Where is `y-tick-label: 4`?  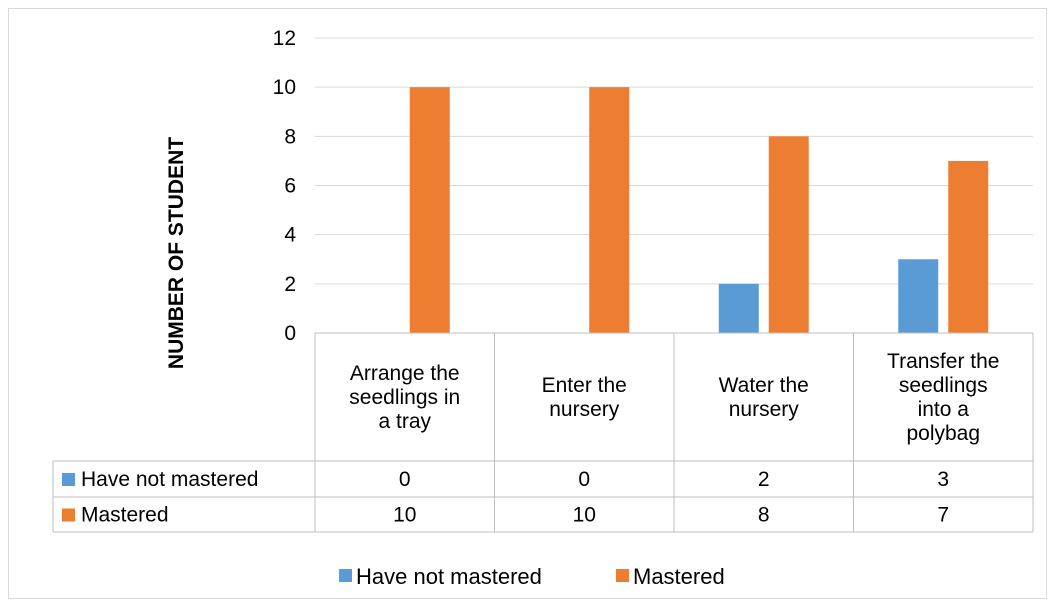 y-tick-label: 4 is located at coordinates (290, 235).